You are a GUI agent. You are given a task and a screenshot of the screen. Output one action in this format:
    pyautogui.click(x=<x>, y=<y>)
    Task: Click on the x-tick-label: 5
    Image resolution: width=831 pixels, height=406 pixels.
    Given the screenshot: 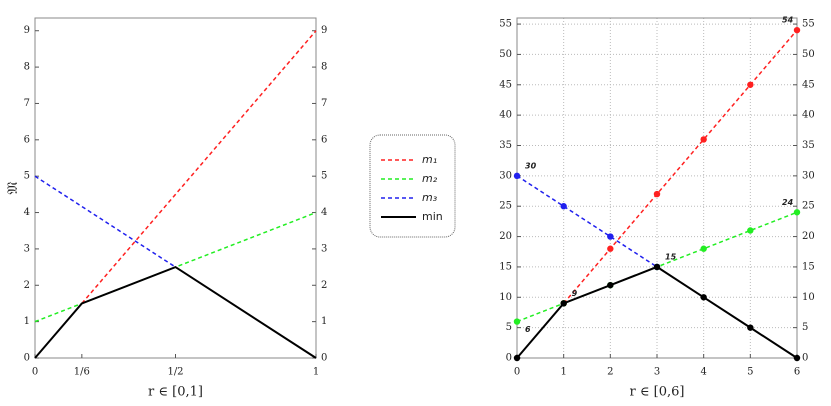 What is the action you would take?
    pyautogui.click(x=750, y=372)
    